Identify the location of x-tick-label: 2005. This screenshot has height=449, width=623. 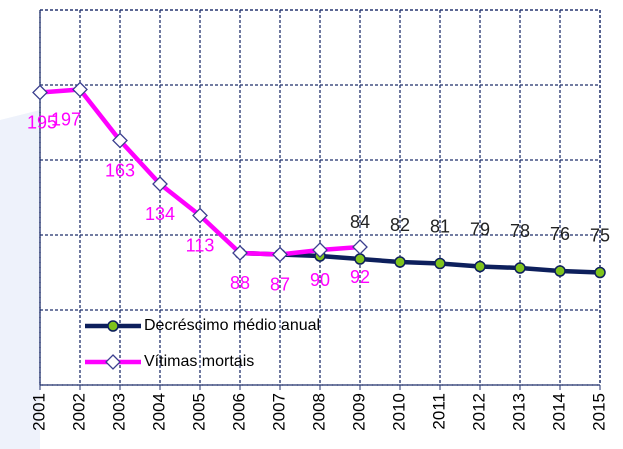
(198, 412).